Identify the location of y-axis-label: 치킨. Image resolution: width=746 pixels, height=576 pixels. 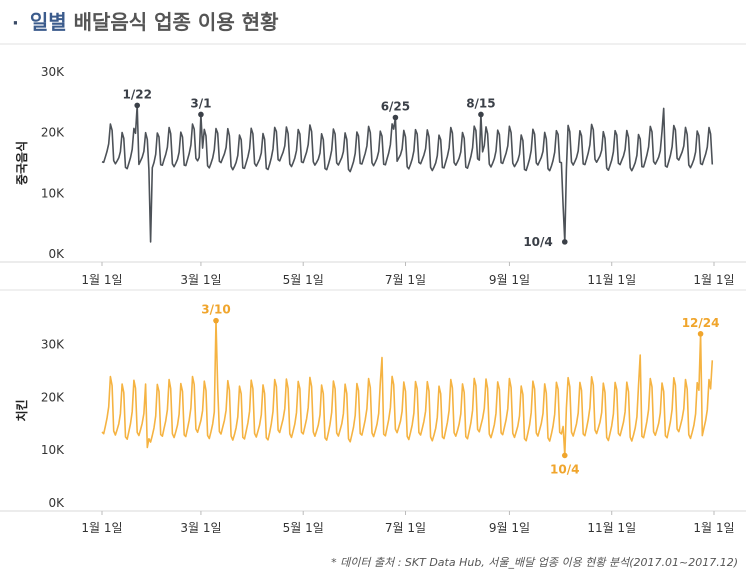
(21, 410).